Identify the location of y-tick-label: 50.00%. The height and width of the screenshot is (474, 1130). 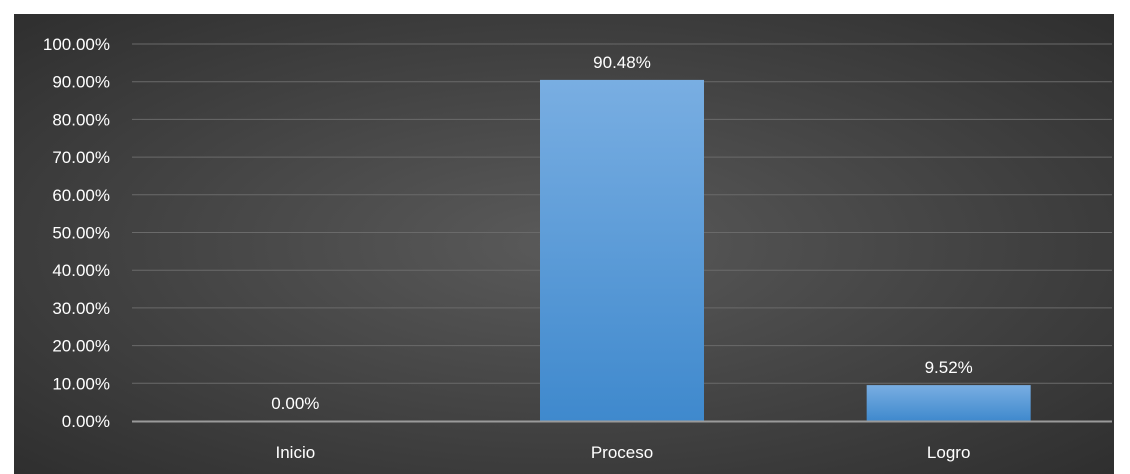
(81, 233).